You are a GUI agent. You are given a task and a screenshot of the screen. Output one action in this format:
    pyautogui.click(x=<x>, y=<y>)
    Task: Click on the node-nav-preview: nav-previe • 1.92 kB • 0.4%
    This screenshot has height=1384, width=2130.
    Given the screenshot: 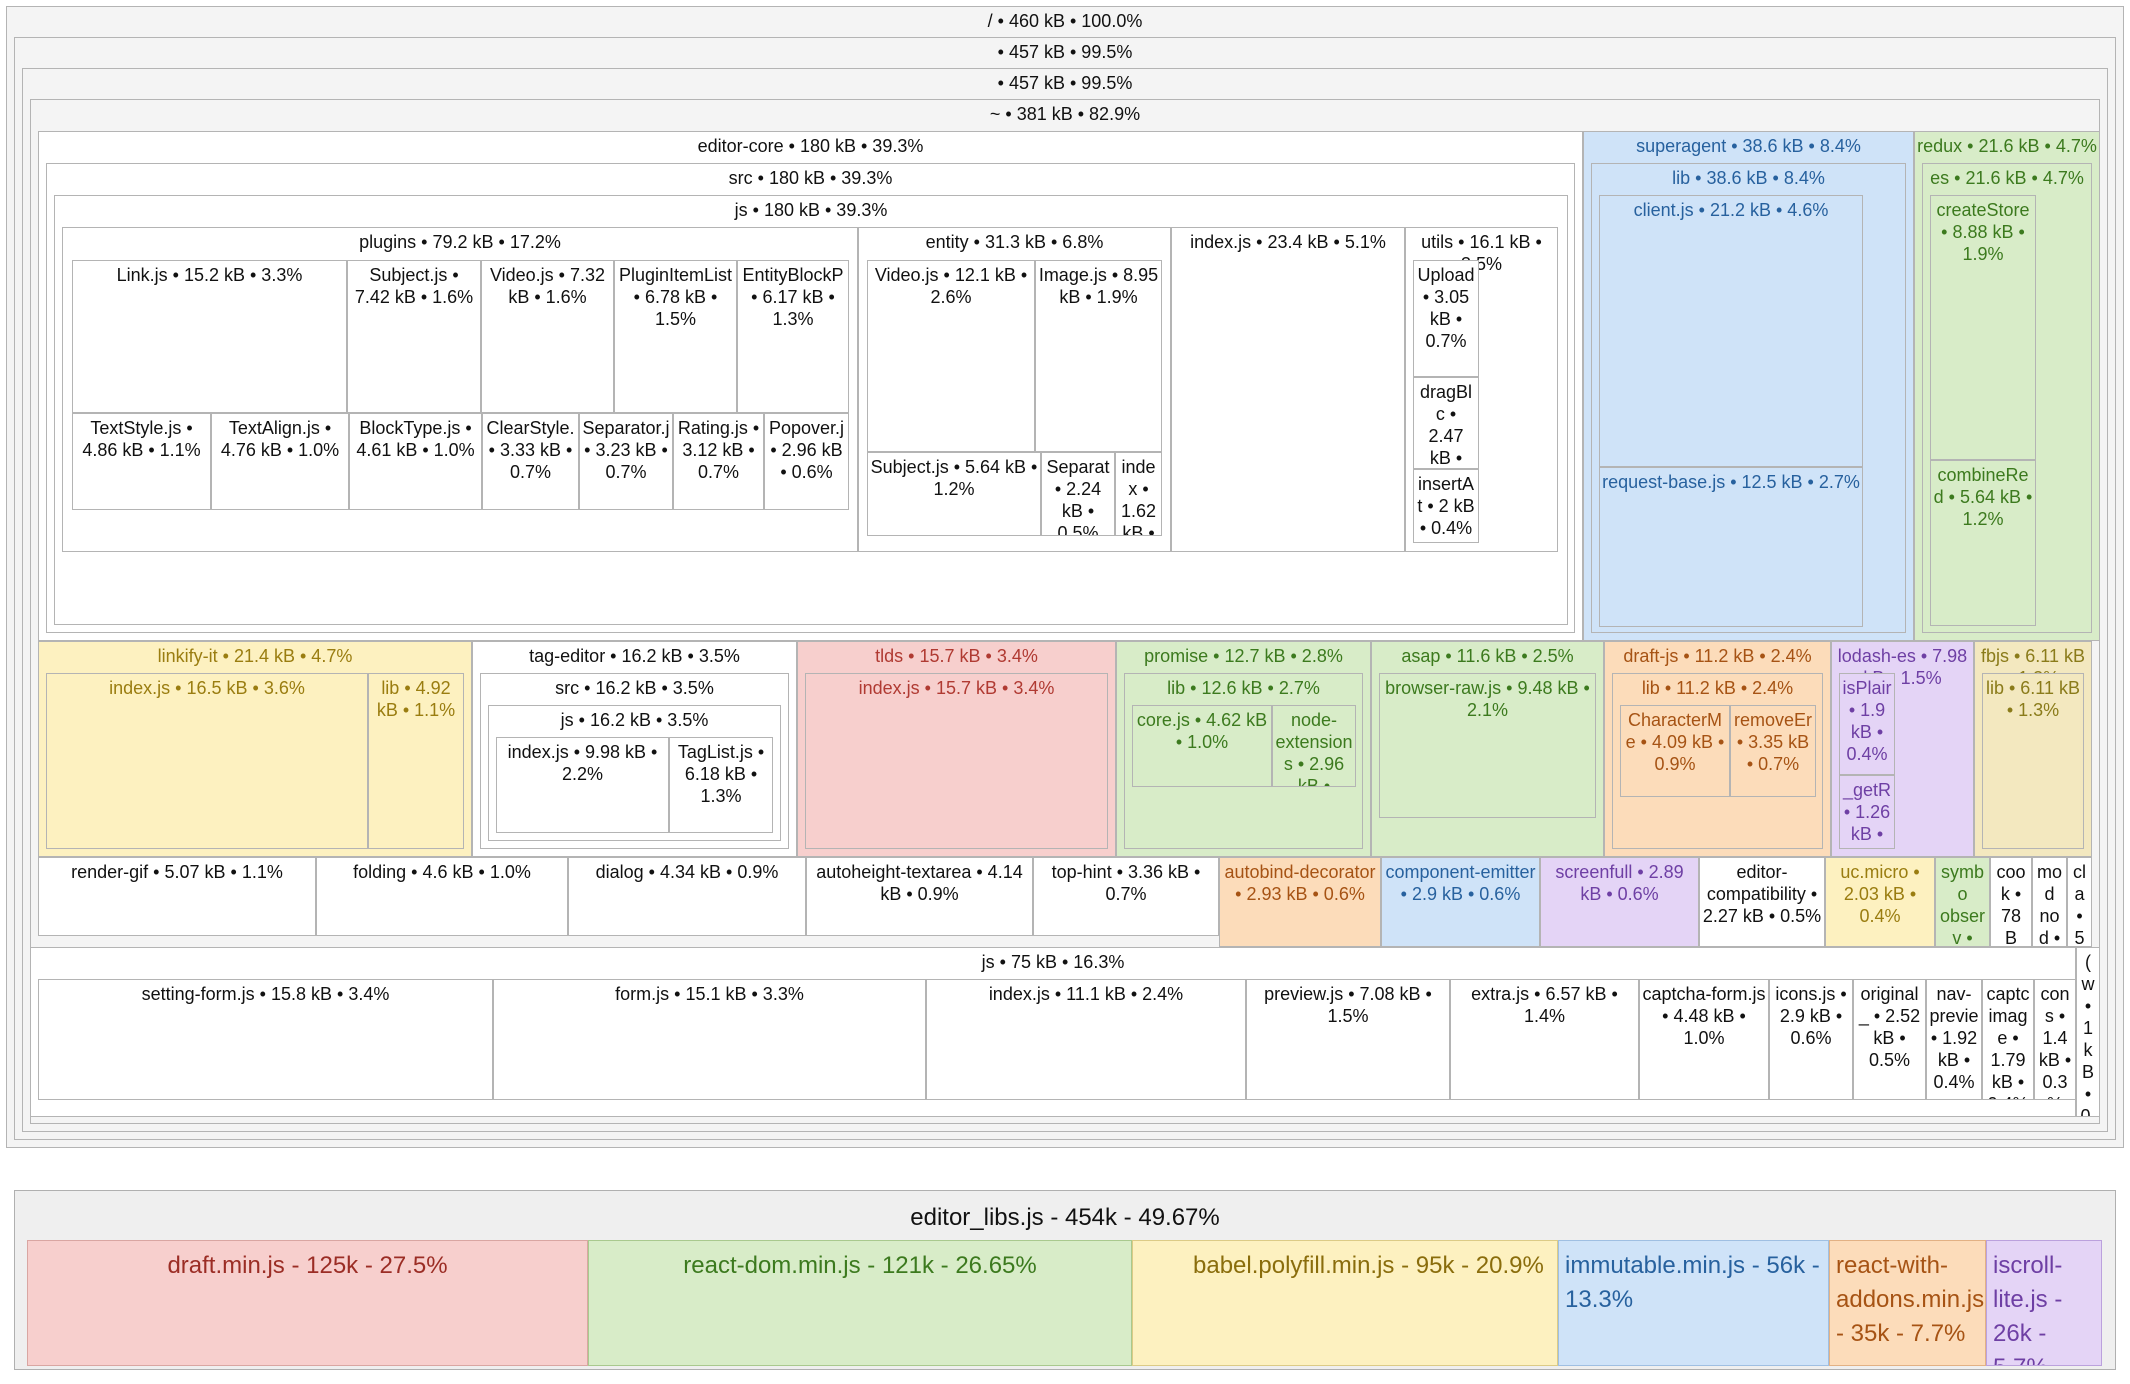 What is the action you would take?
    pyautogui.click(x=1954, y=1039)
    